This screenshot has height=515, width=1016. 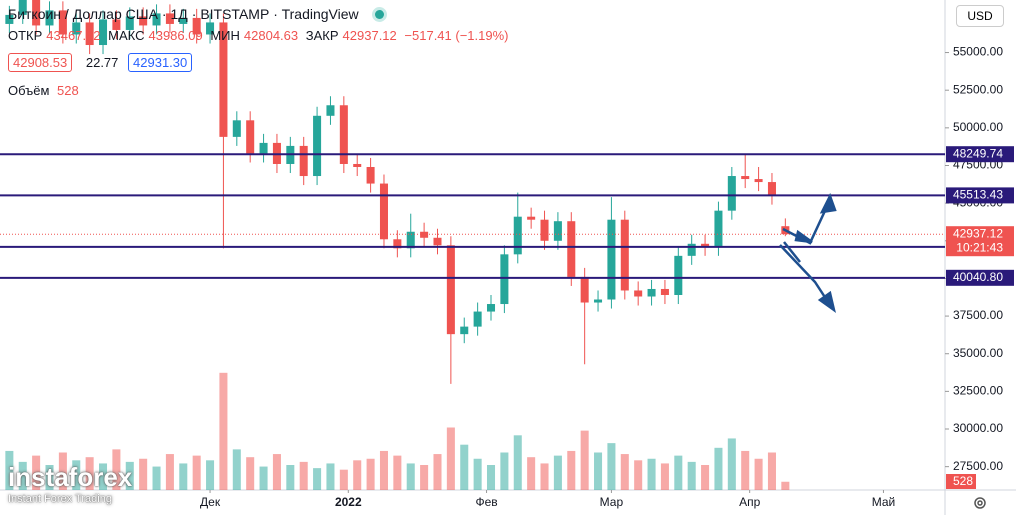 I want to click on watermark-title: instaforex, so click(x=70, y=477).